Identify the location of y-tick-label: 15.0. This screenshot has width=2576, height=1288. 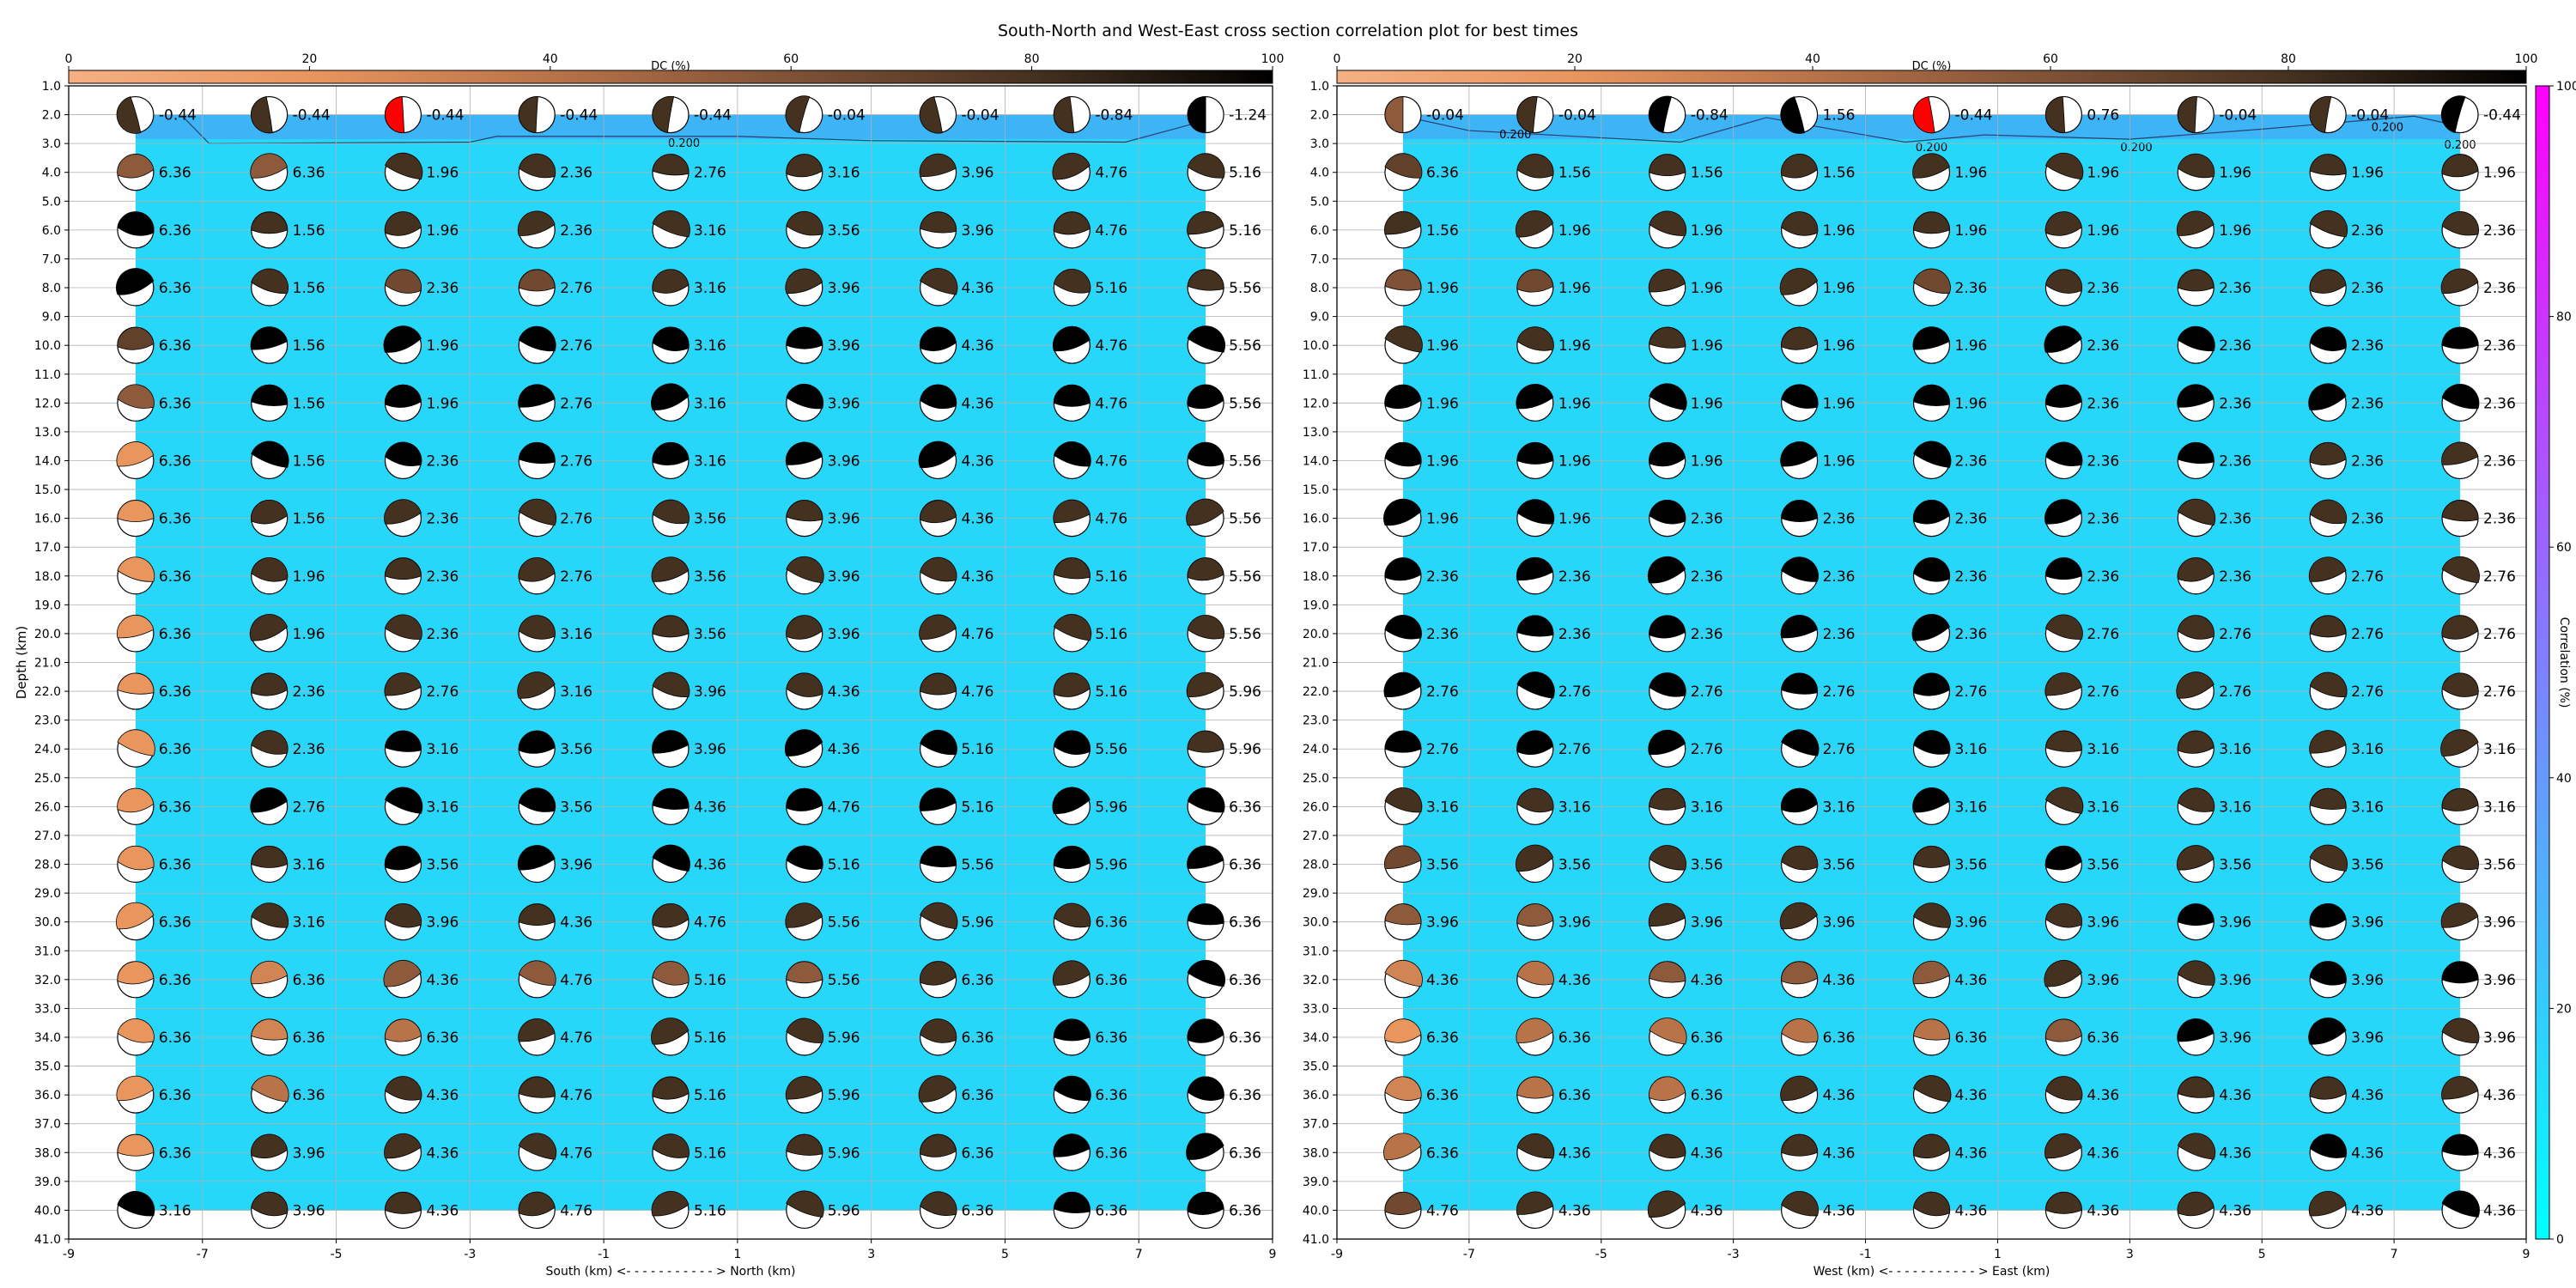
(48, 490).